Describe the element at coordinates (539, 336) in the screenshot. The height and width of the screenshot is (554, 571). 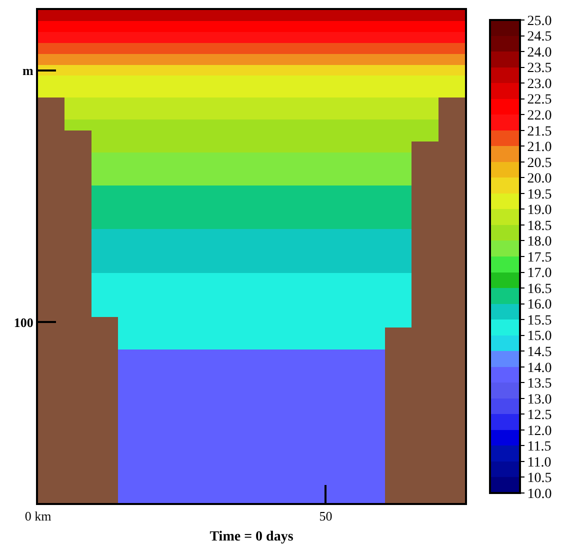
I see `color-bar-label: 15.0` at that location.